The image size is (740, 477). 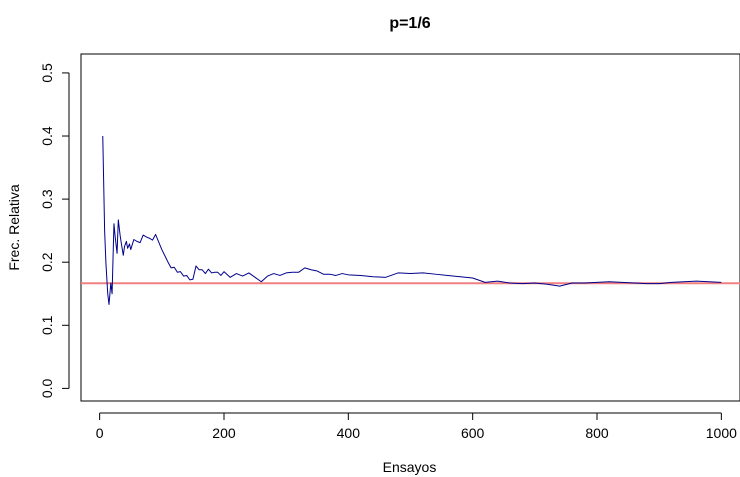 What do you see at coordinates (47, 73) in the screenshot?
I see `y-tick-label: 0.5` at bounding box center [47, 73].